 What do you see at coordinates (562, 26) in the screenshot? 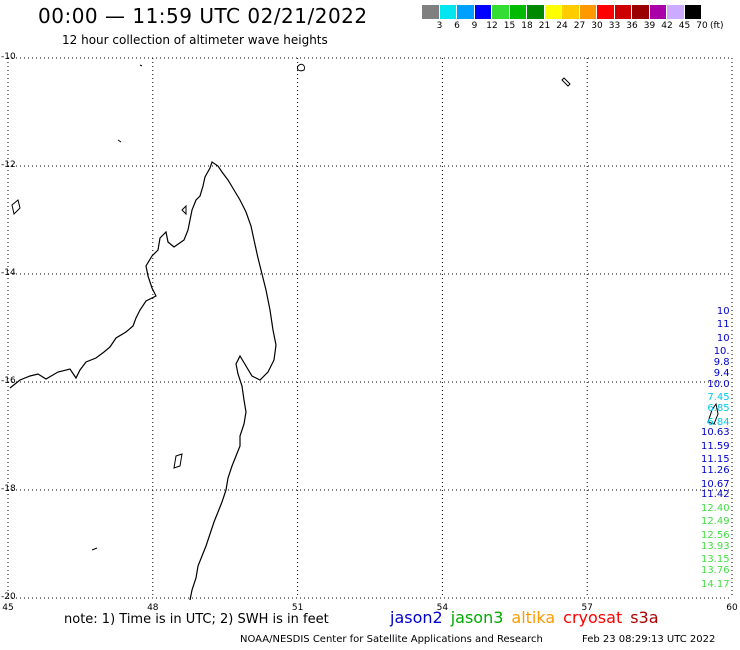
I see `color-scale-label: 24` at bounding box center [562, 26].